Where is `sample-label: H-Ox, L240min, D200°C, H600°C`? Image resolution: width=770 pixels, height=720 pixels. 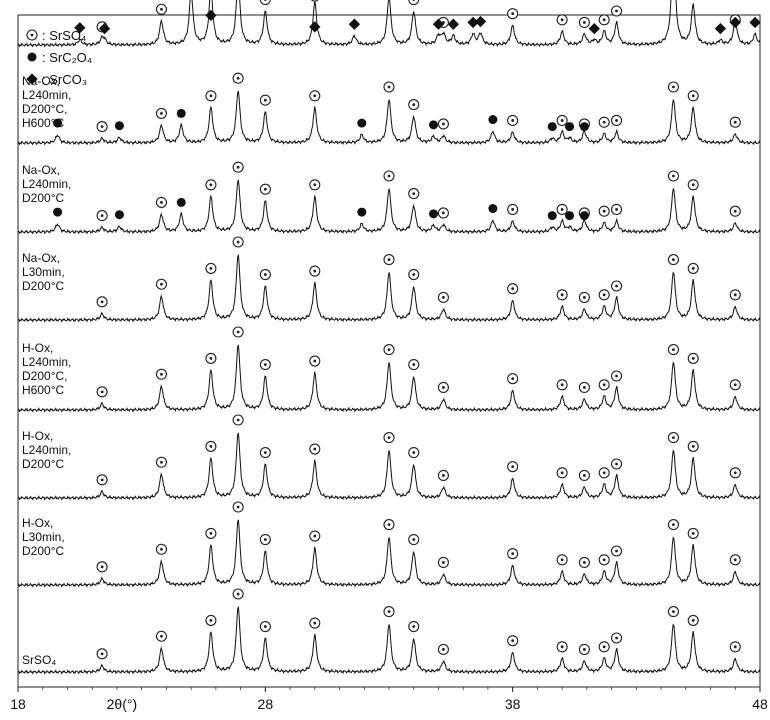
sample-label: H-Ox, L240min, D200°C, H600°C is located at coordinates (46, 369).